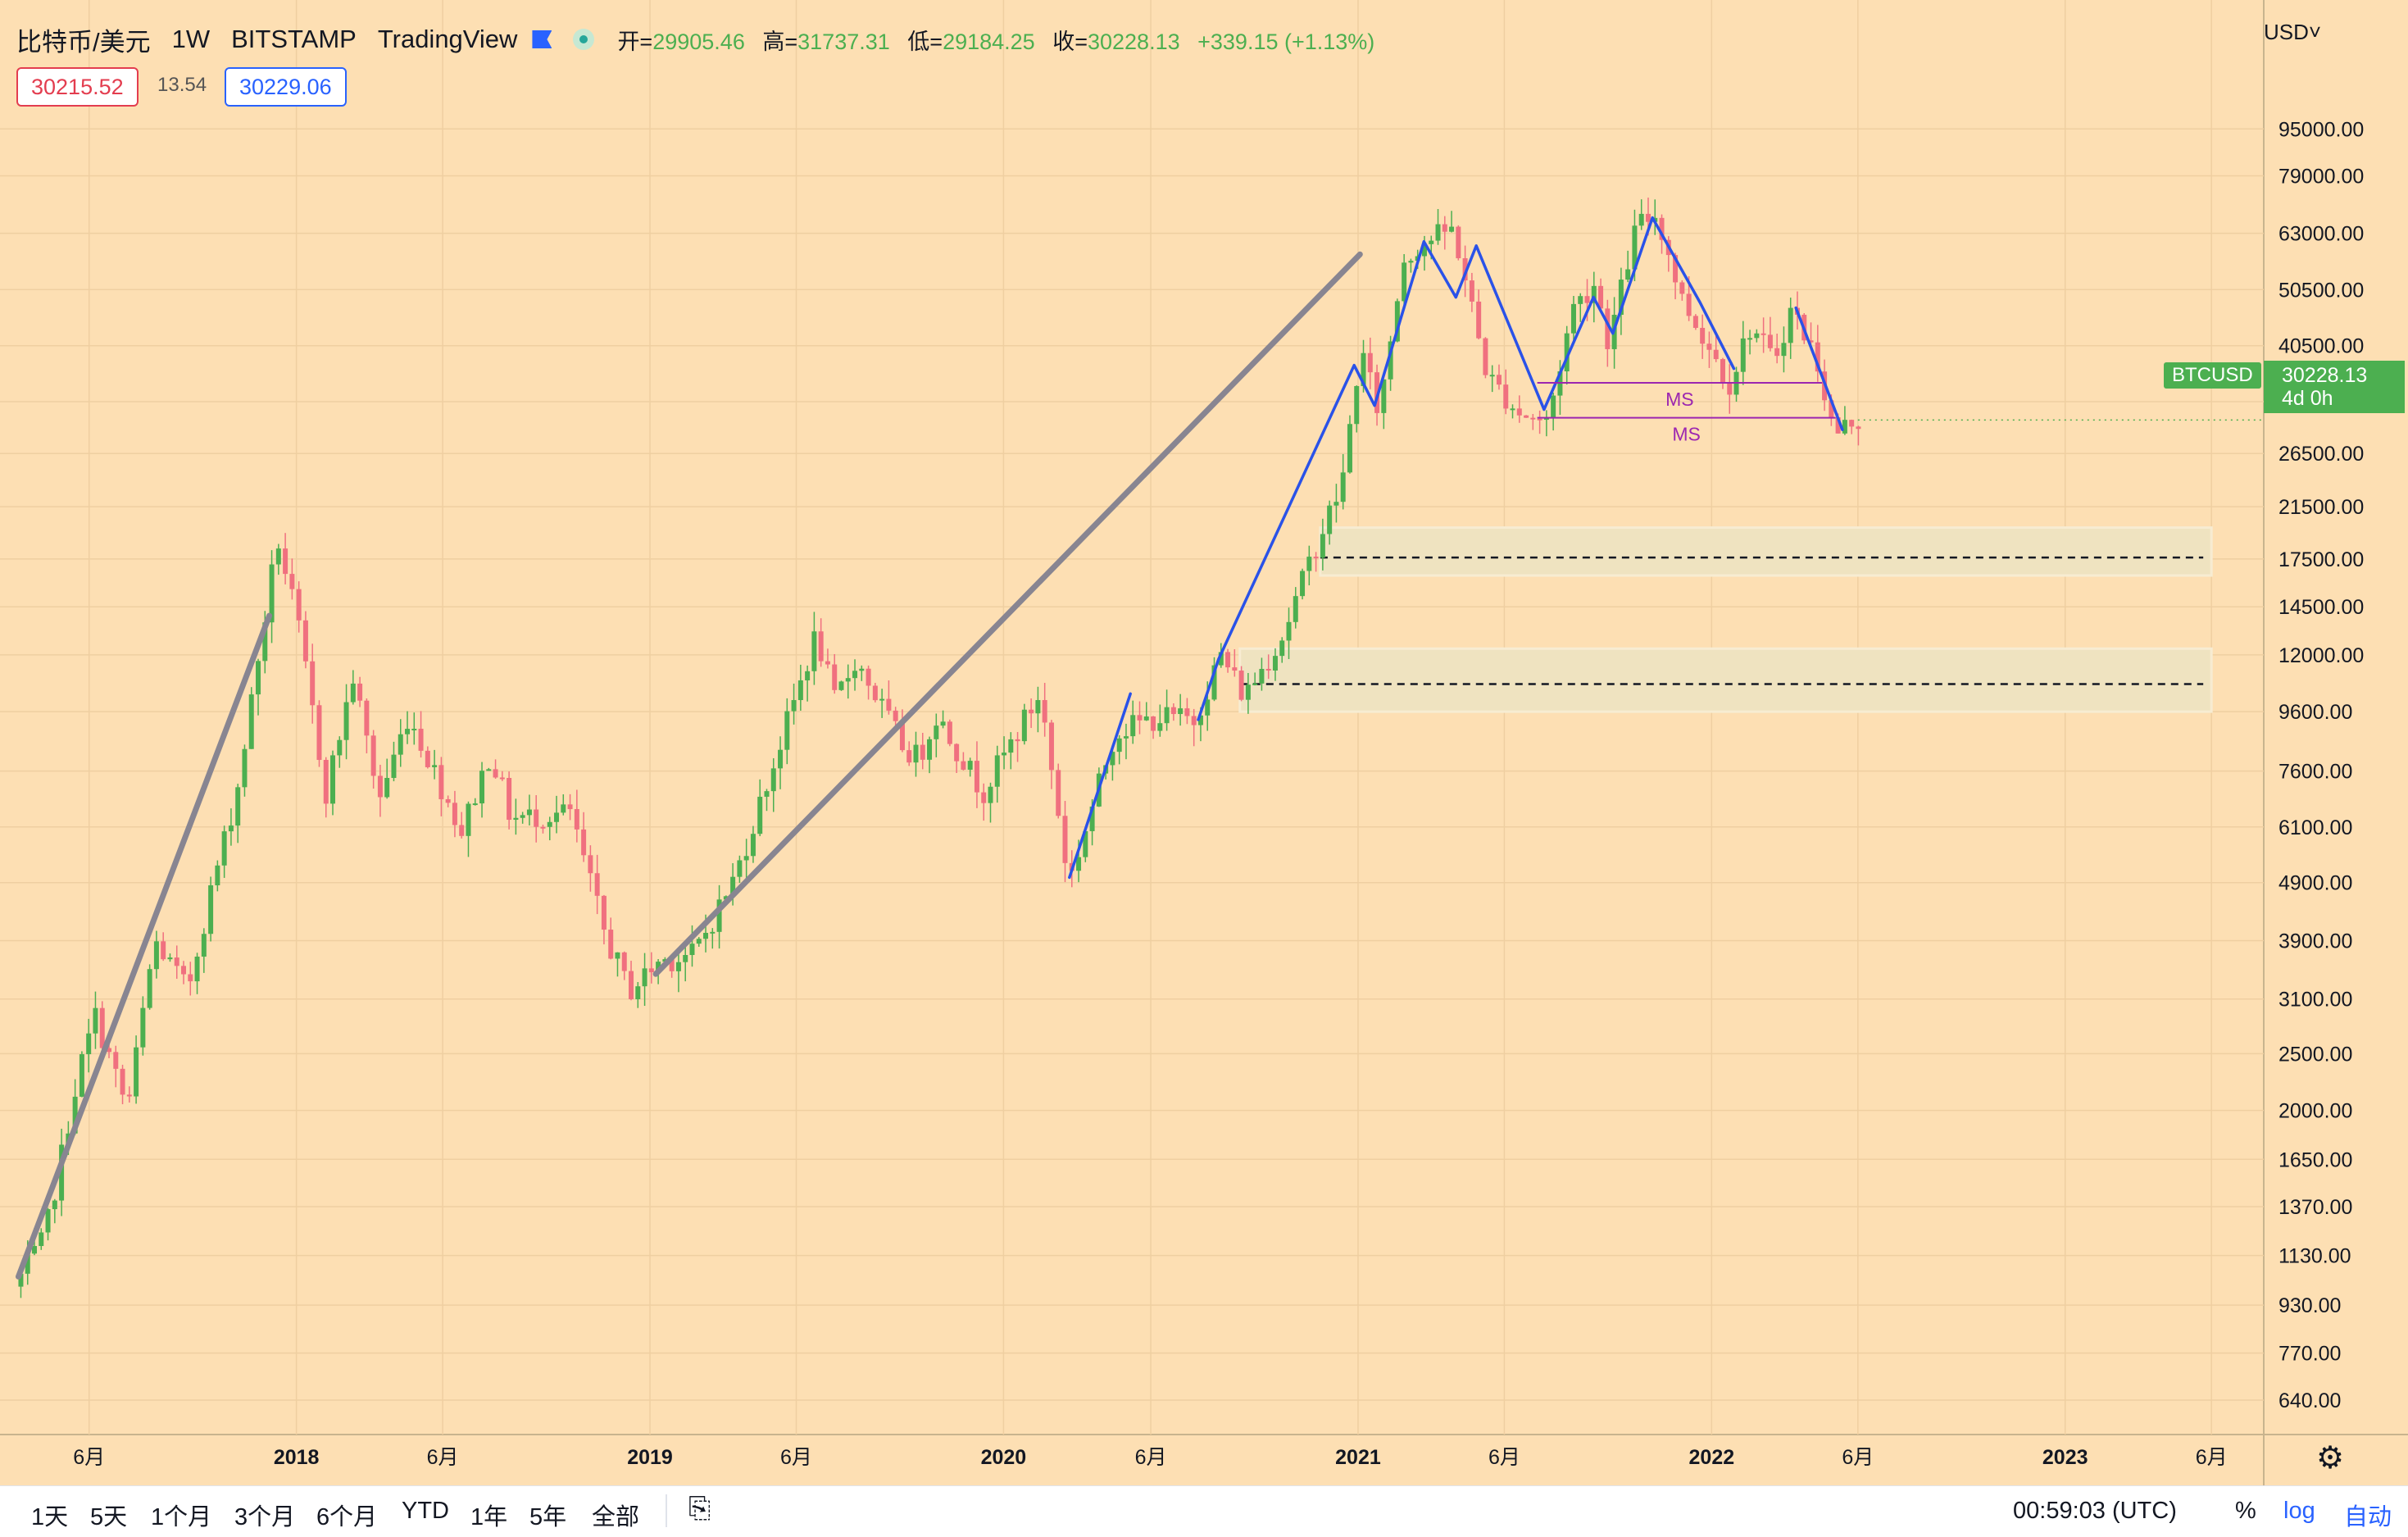  What do you see at coordinates (542, 39) in the screenshot?
I see `flag-icon` at bounding box center [542, 39].